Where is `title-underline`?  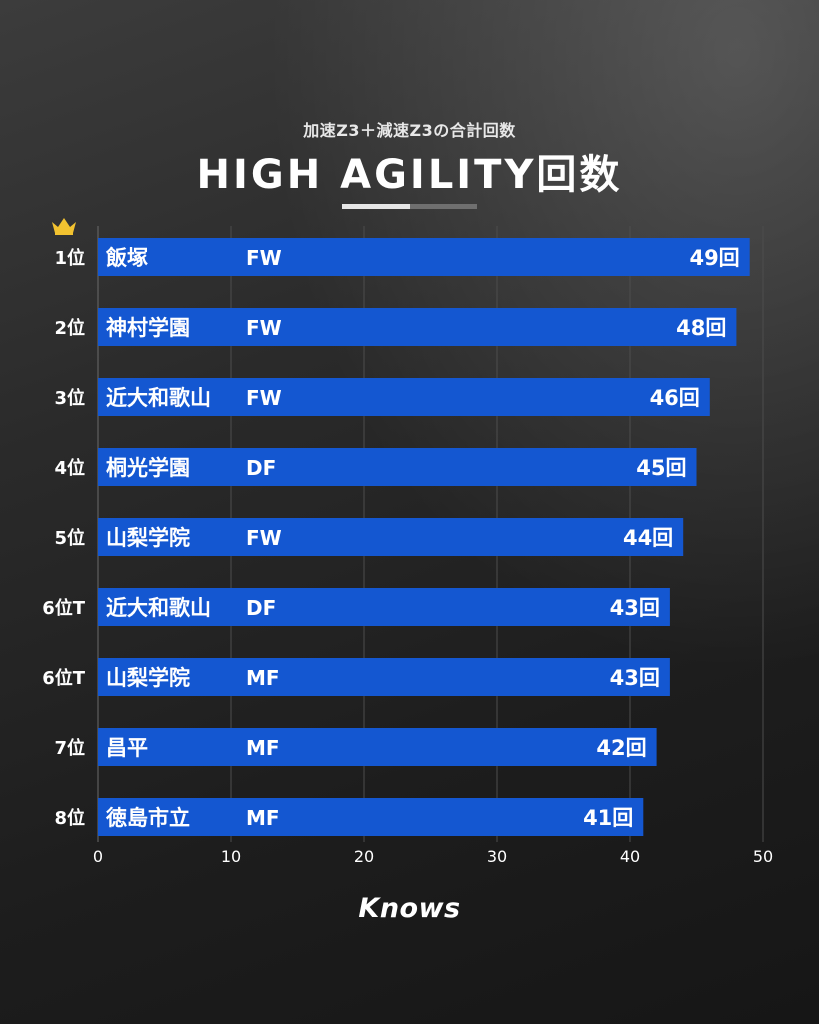
title-underline is located at coordinates (409, 206).